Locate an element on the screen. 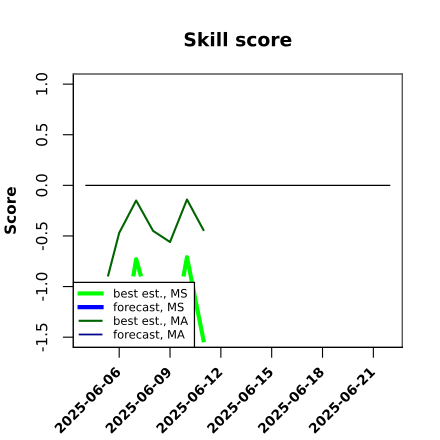  y-tick-label: 0.0 is located at coordinates (42, 185).